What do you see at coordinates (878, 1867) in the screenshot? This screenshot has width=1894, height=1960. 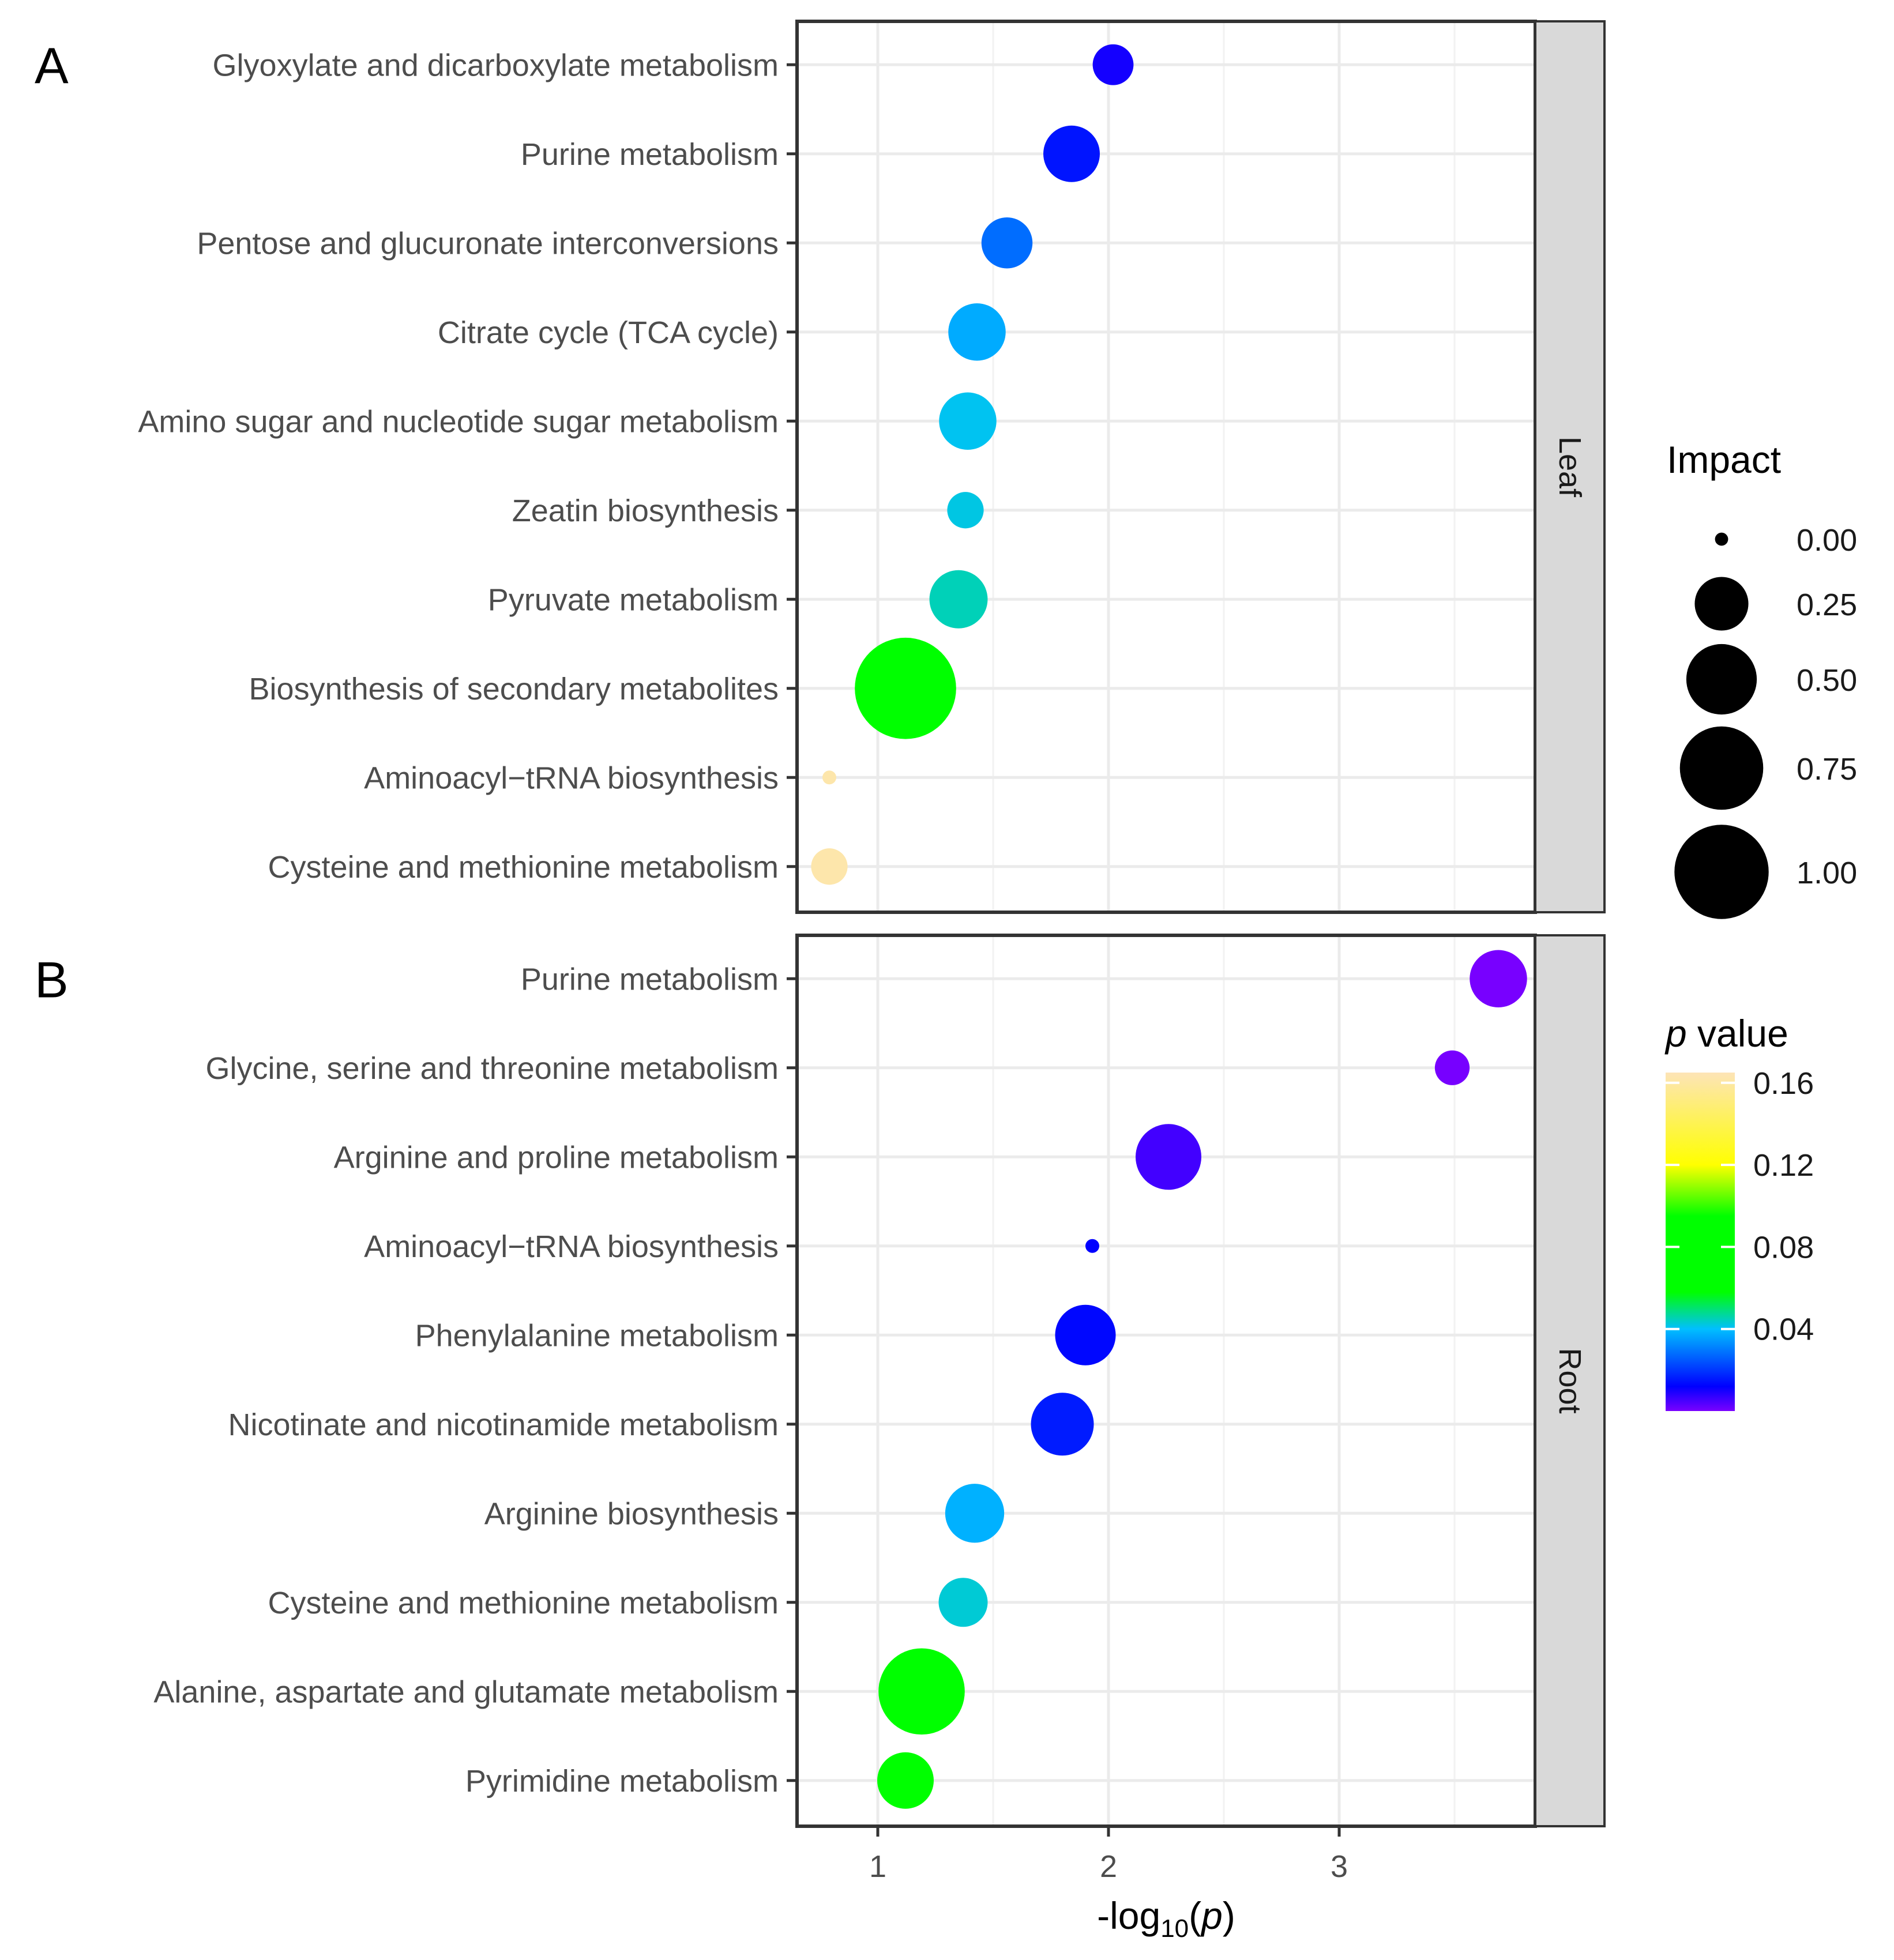 I see `x-tick-label: 1` at bounding box center [878, 1867].